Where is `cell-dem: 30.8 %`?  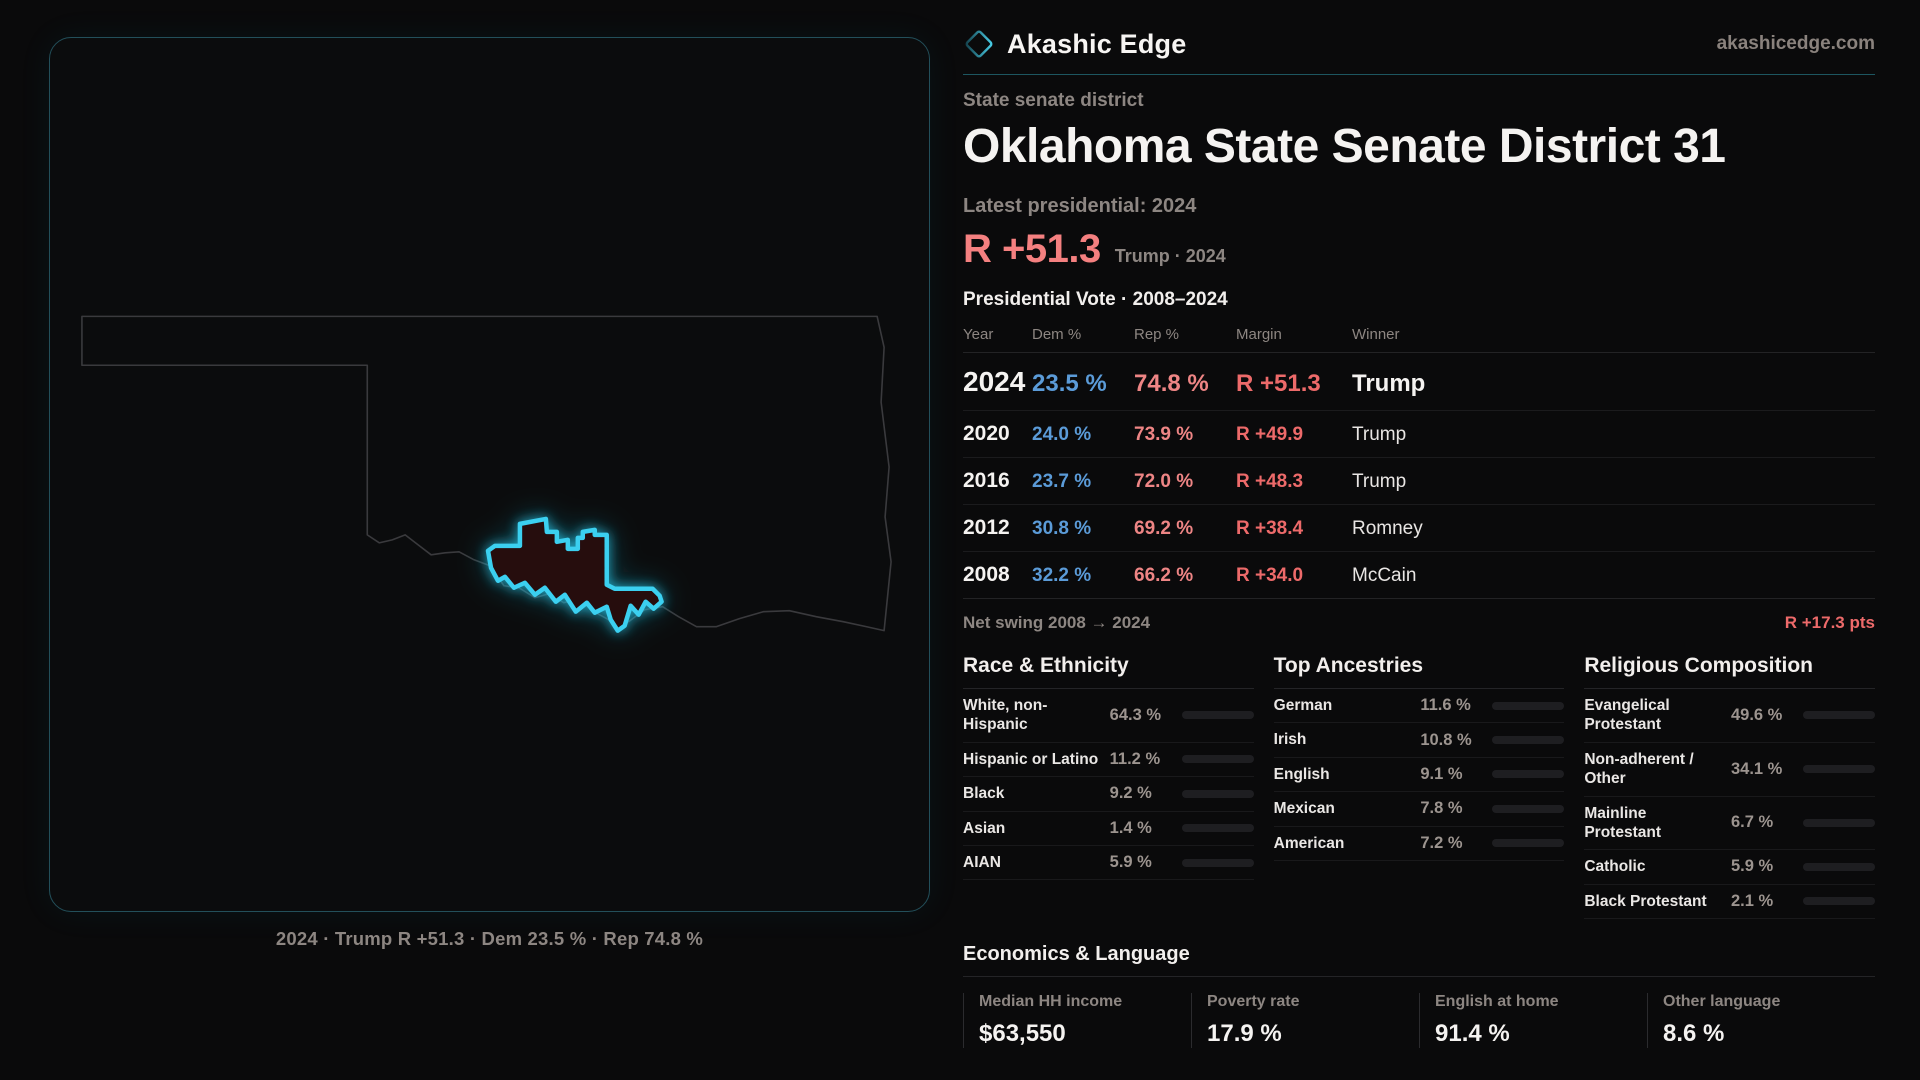
cell-dem: 30.8 % is located at coordinates (1062, 528).